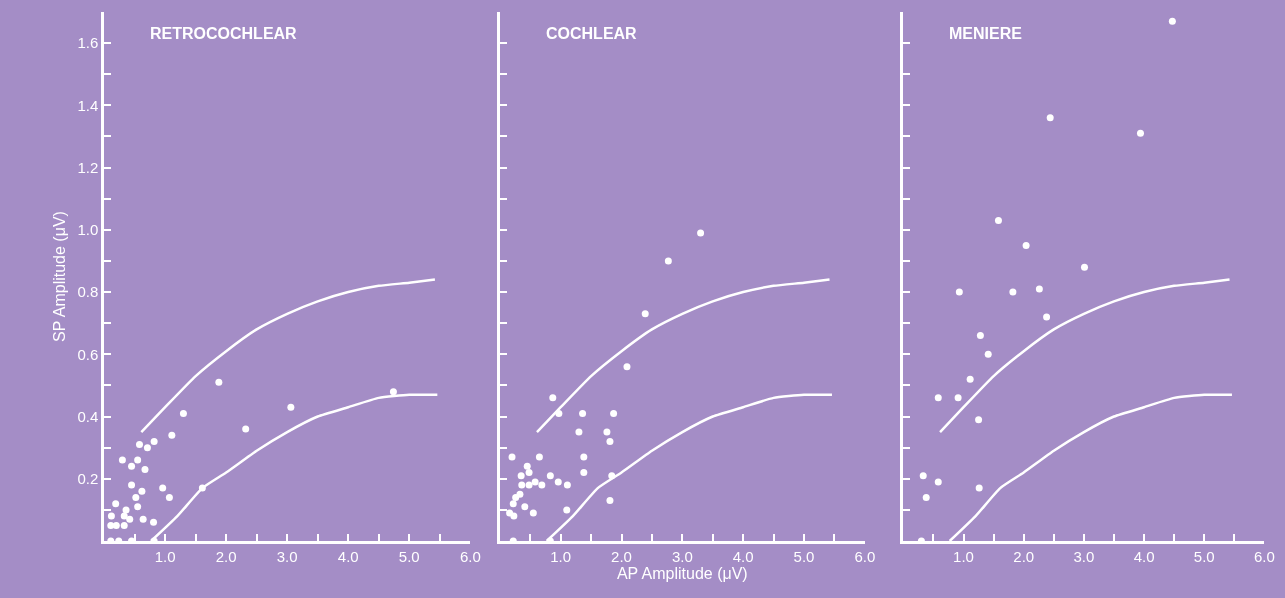 The image size is (1285, 598). What do you see at coordinates (88, 292) in the screenshot?
I see `y-tick-label: 0.8` at bounding box center [88, 292].